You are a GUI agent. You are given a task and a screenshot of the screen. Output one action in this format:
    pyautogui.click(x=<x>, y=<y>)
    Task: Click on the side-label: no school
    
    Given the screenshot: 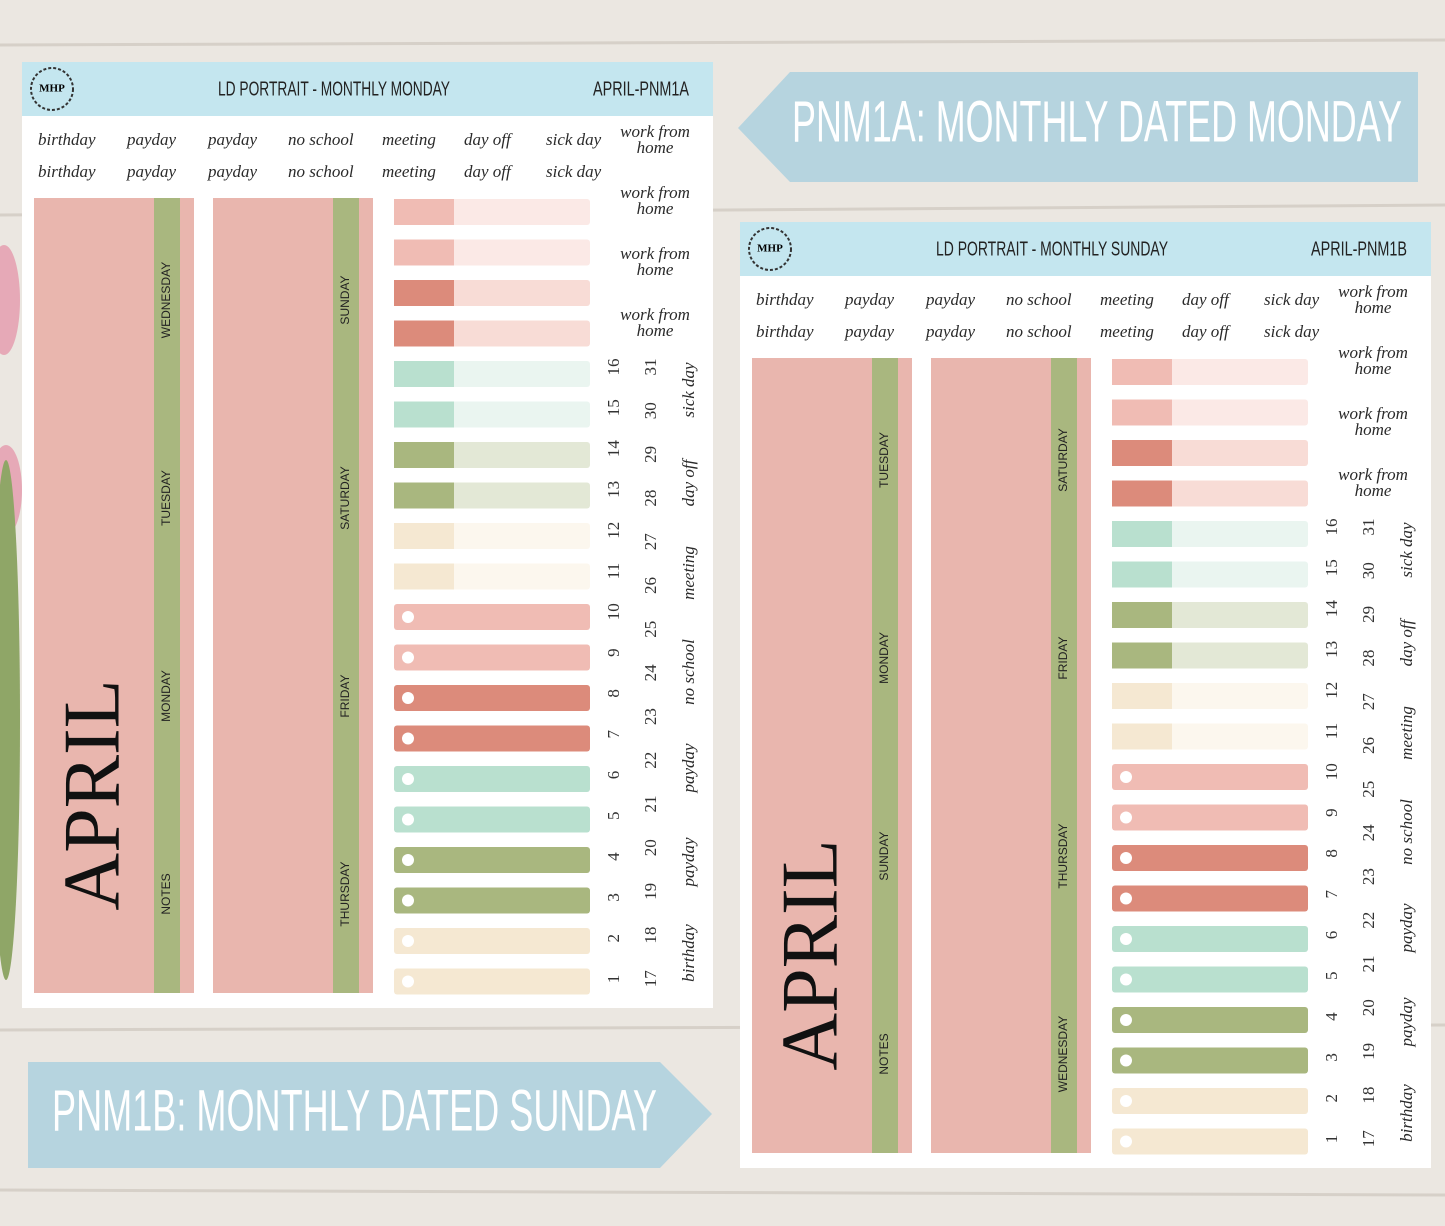 What is the action you would take?
    pyautogui.click(x=1406, y=832)
    